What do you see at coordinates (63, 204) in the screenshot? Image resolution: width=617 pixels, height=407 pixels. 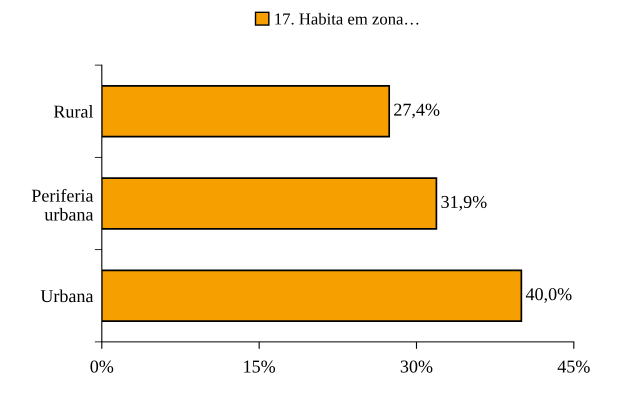 I see `y-tick-label: Periferia urbana` at bounding box center [63, 204].